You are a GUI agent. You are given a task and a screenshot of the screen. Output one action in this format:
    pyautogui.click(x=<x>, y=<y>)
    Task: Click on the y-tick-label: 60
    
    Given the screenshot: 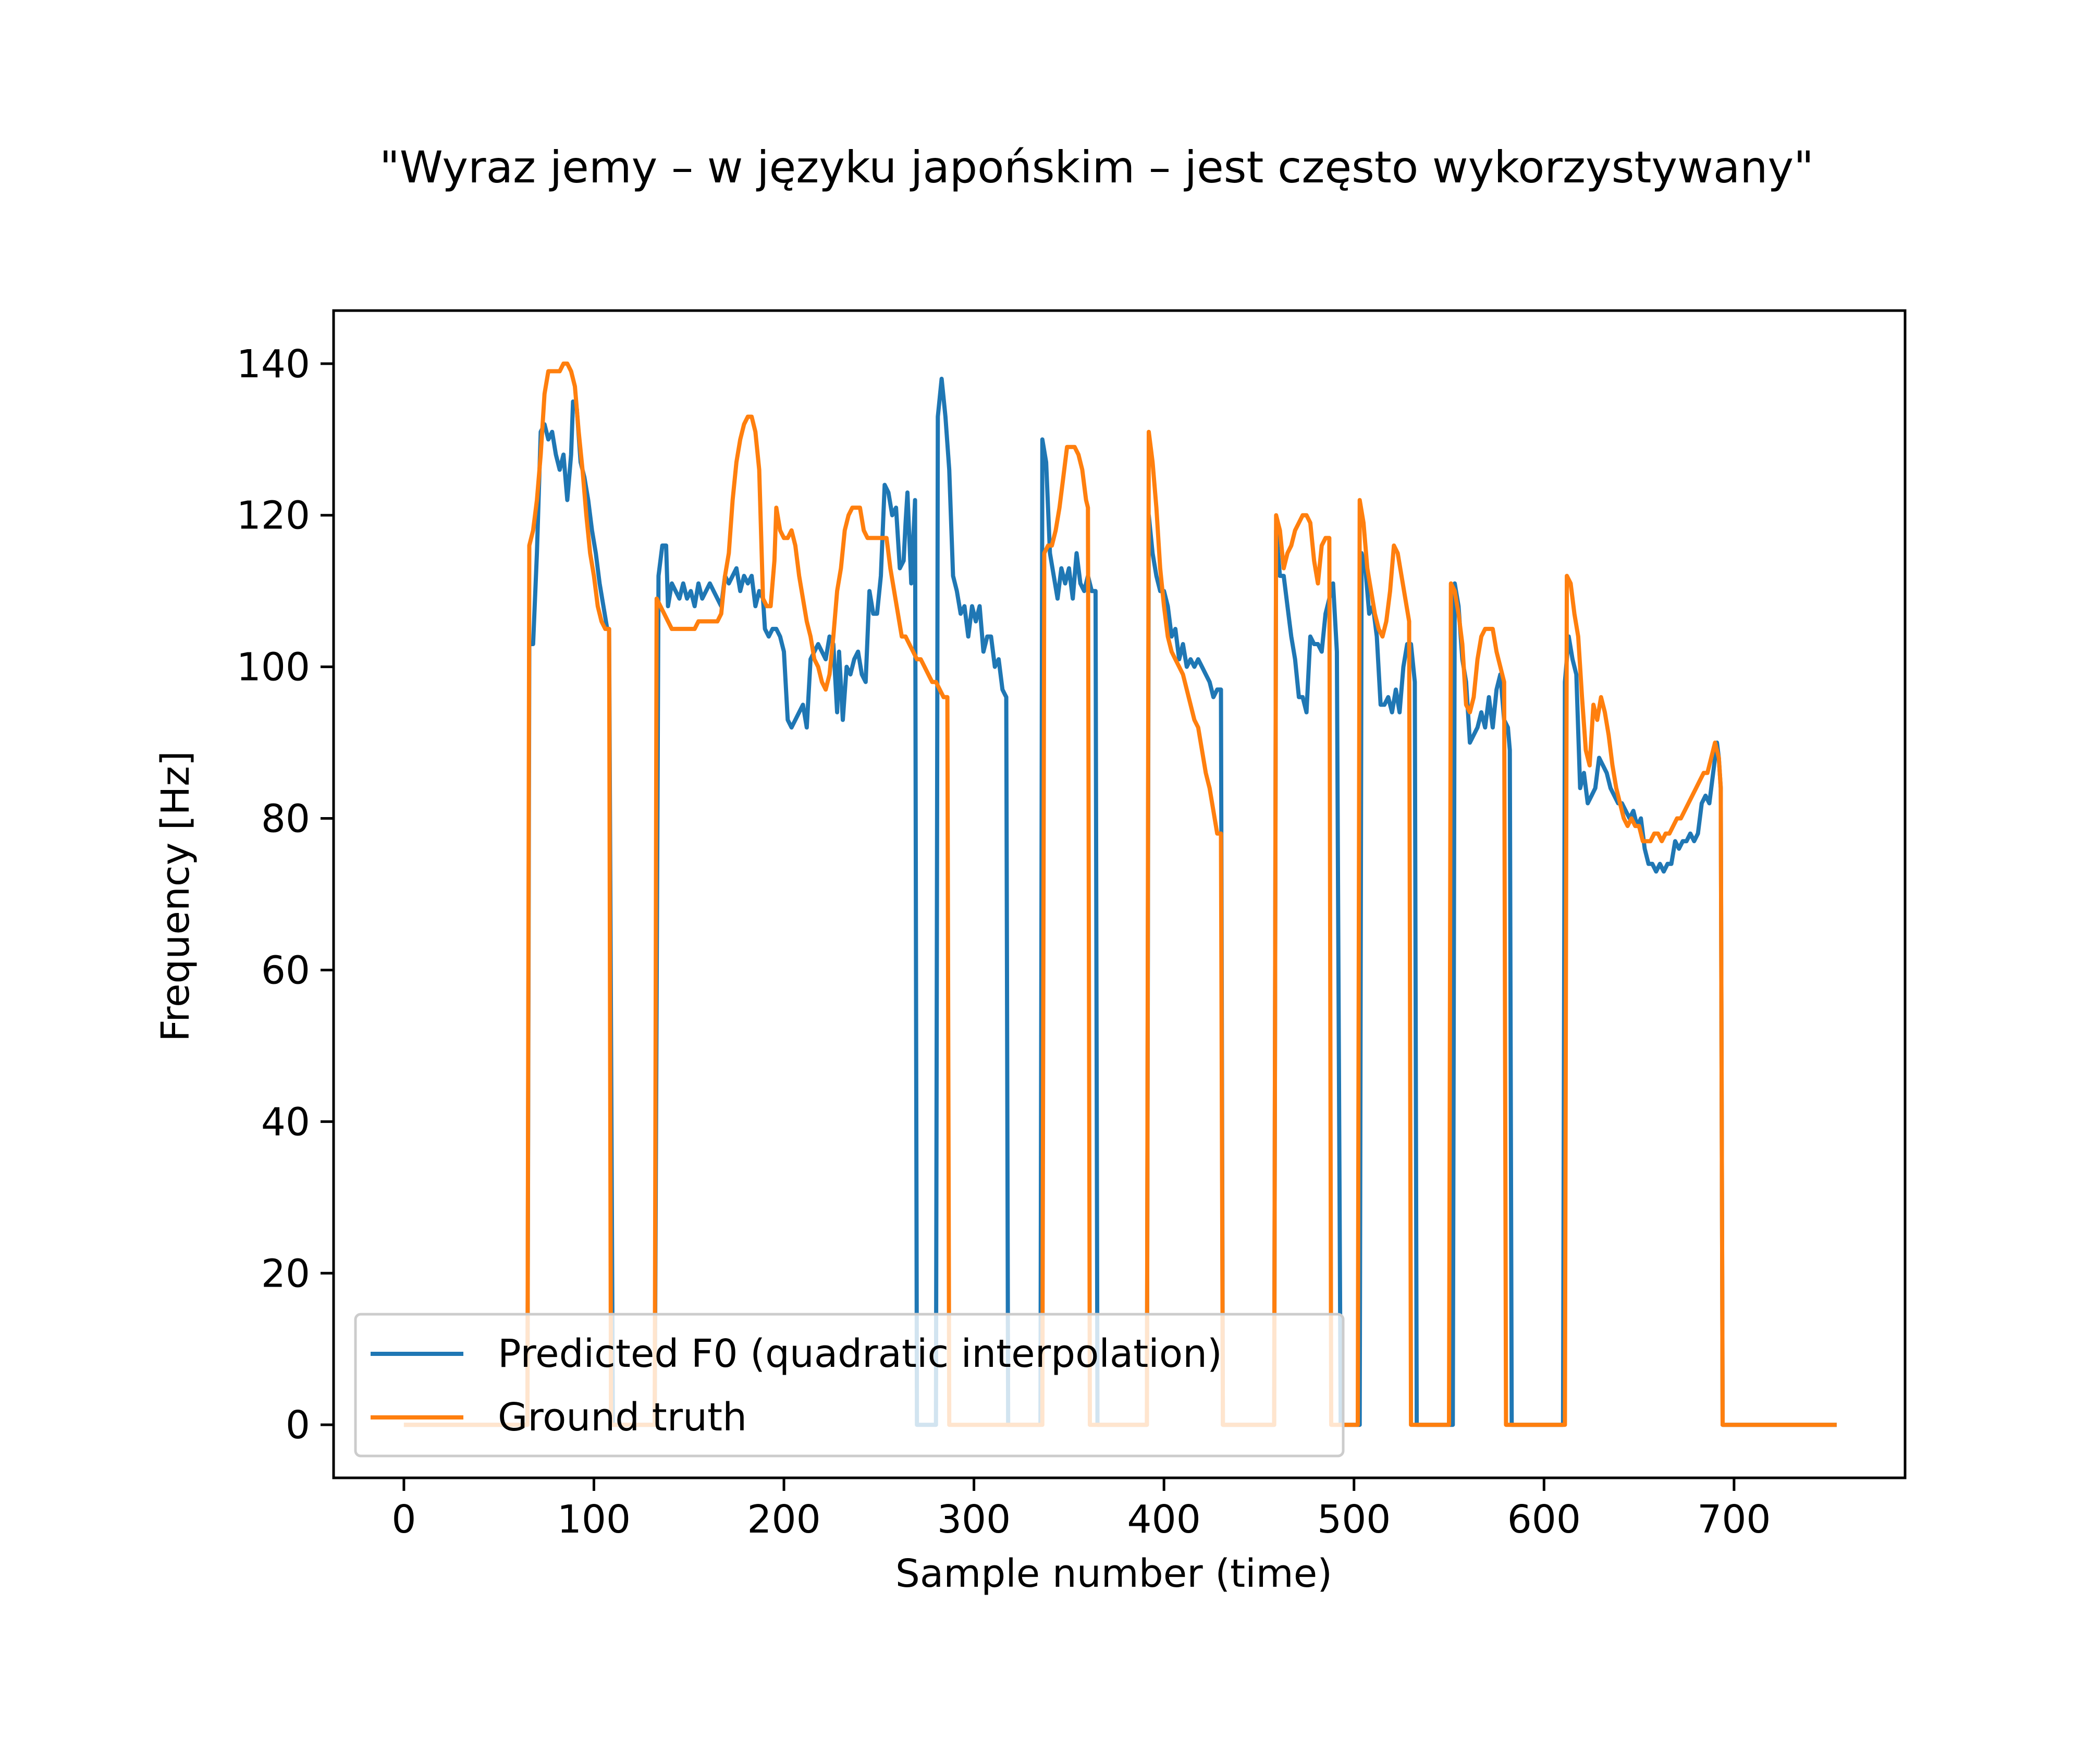 What is the action you would take?
    pyautogui.click(x=286, y=970)
    